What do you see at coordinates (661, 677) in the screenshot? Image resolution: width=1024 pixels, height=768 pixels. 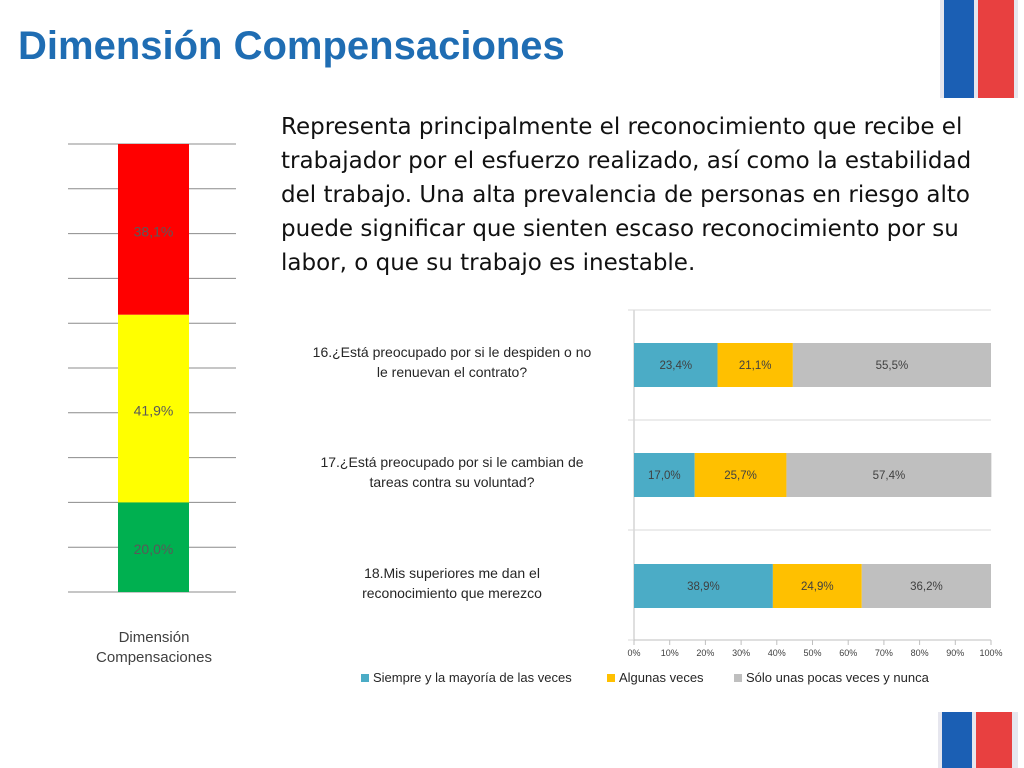 I see `legend-label: Algunas veces` at bounding box center [661, 677].